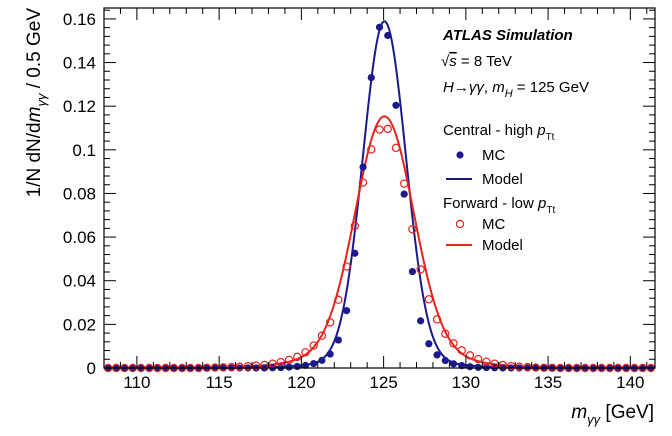 This screenshot has width=672, height=436. I want to click on y-tick-label: 0.16, so click(79, 19).